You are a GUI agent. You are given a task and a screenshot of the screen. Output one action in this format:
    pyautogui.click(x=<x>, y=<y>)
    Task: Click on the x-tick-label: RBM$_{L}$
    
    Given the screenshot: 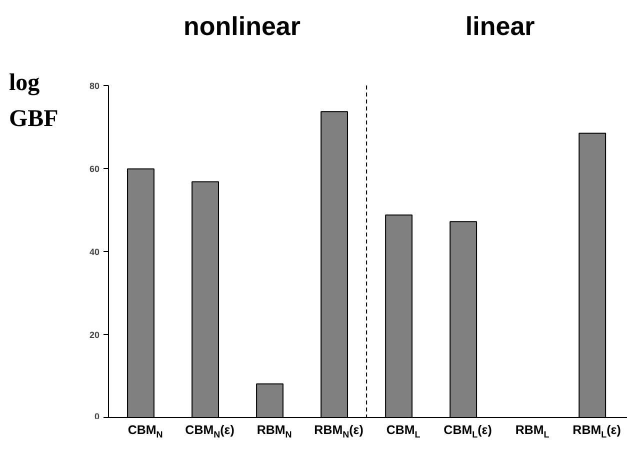 What is the action you would take?
    pyautogui.click(x=532, y=431)
    